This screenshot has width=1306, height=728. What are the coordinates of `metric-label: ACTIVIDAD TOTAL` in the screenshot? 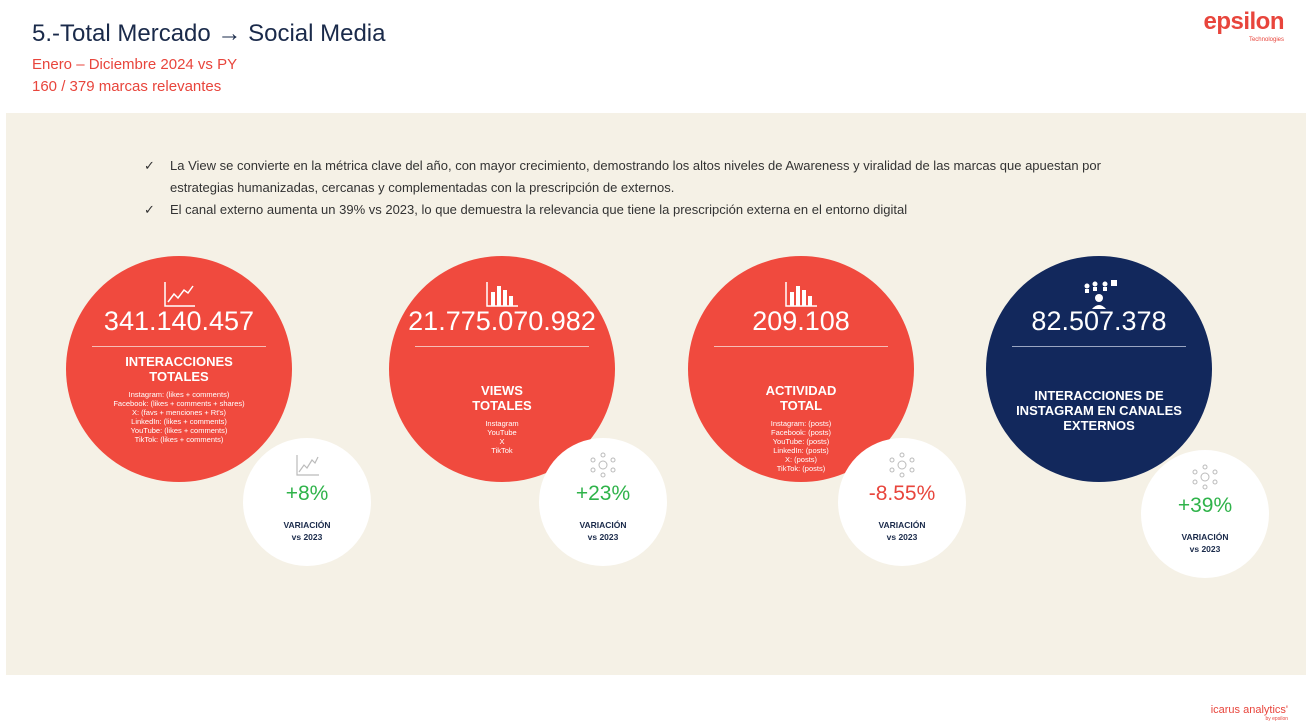 It's located at (801, 398).